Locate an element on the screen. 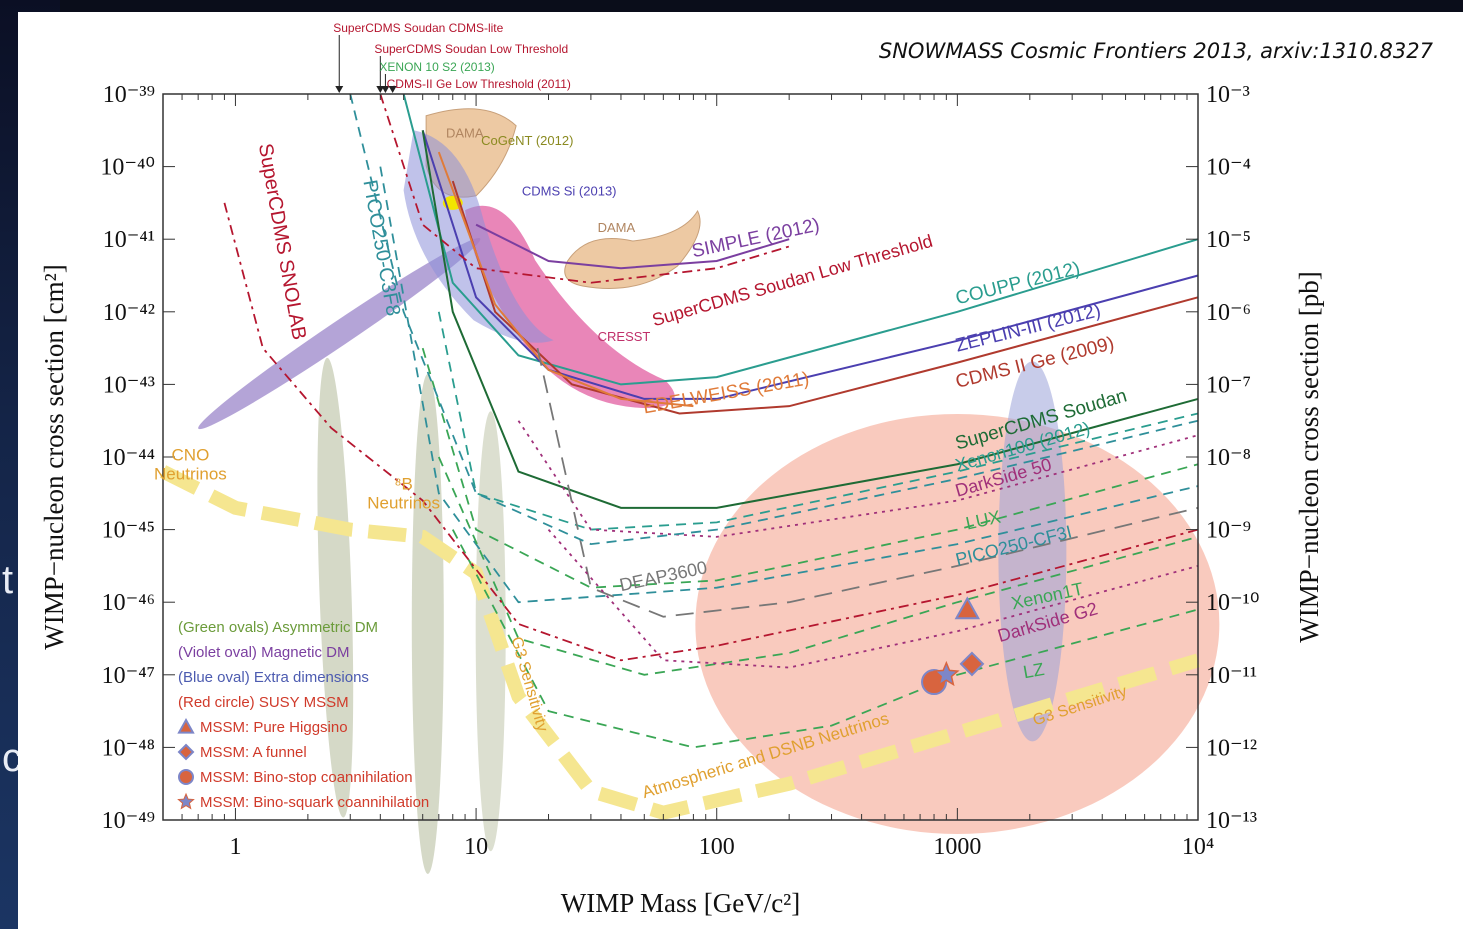  curve-label-pico250-c3f8: PICO250-C3F8 is located at coordinates (381, 248).